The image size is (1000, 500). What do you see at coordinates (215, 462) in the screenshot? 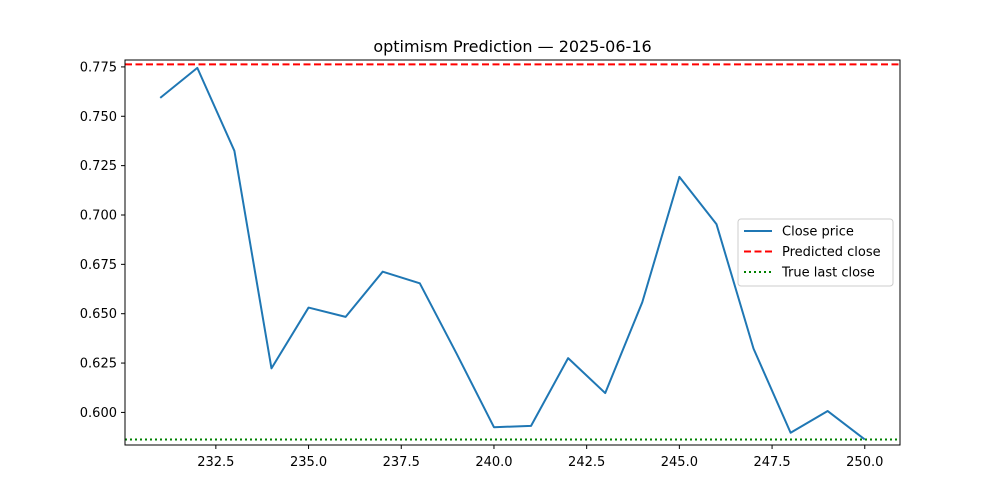
I see `x-tick-label: 232.5` at bounding box center [215, 462].